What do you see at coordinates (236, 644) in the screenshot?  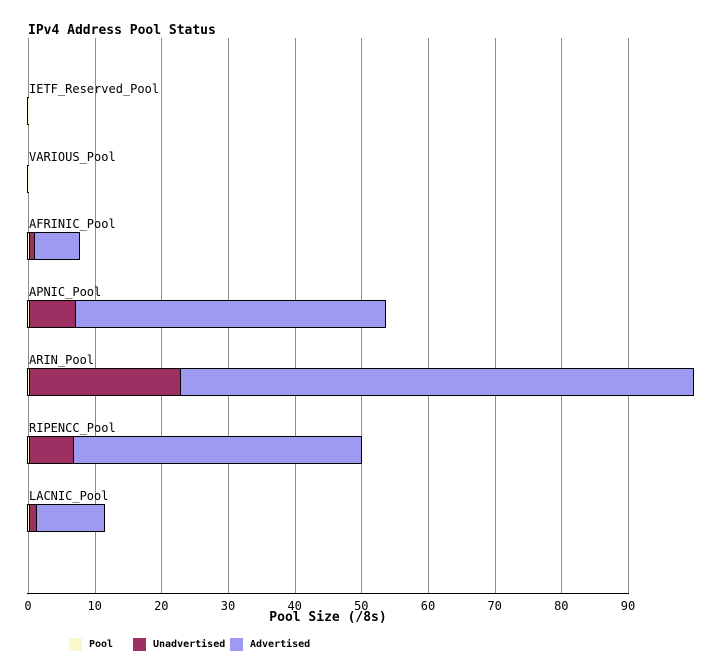 I see `legend-swatch-advertised` at bounding box center [236, 644].